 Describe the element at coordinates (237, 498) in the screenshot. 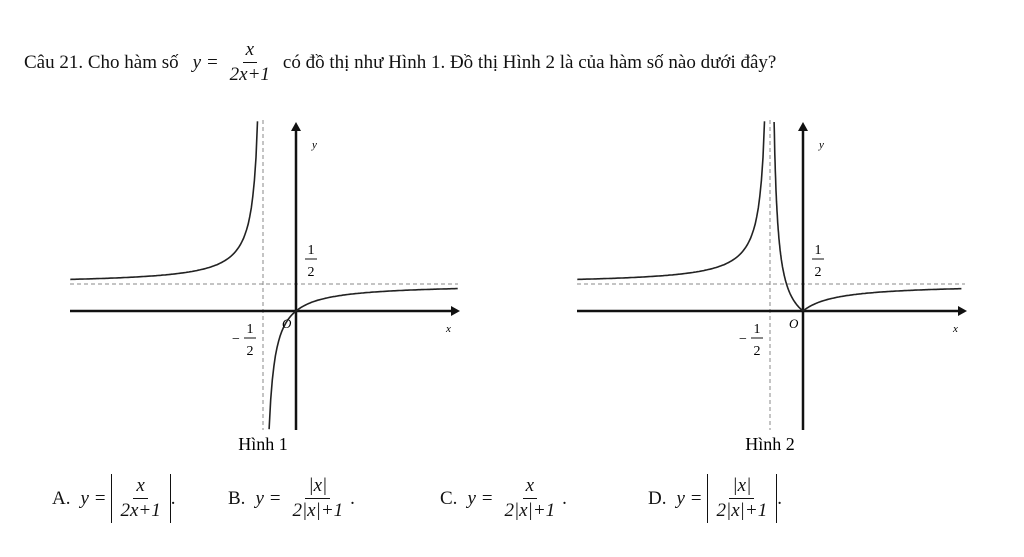

I see `option-label: B.` at that location.